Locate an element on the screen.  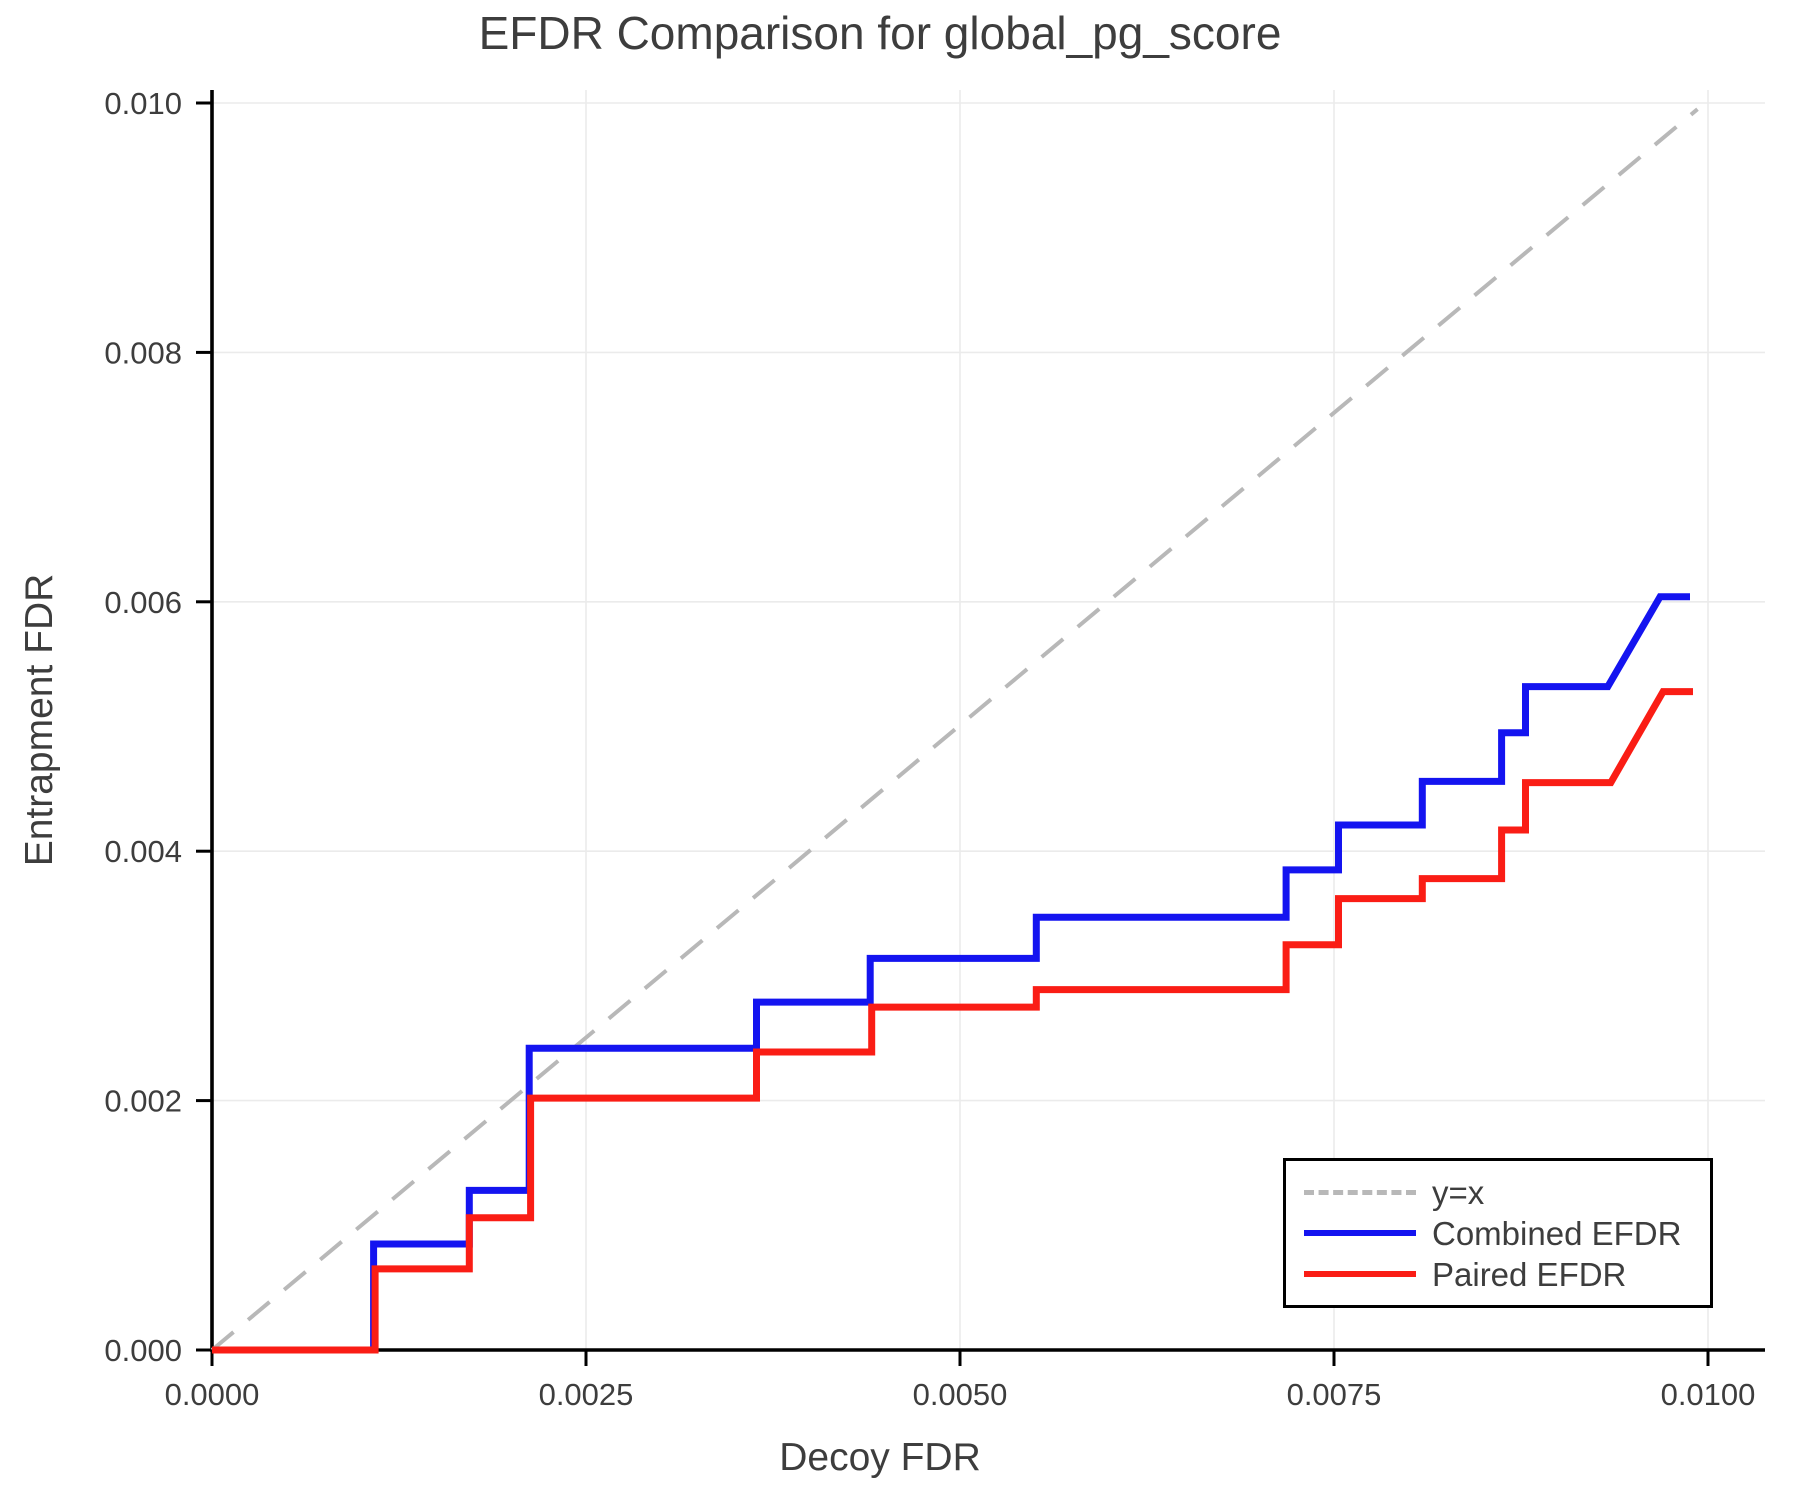
x-tick-label: 0.0075 is located at coordinates (1334, 1394).